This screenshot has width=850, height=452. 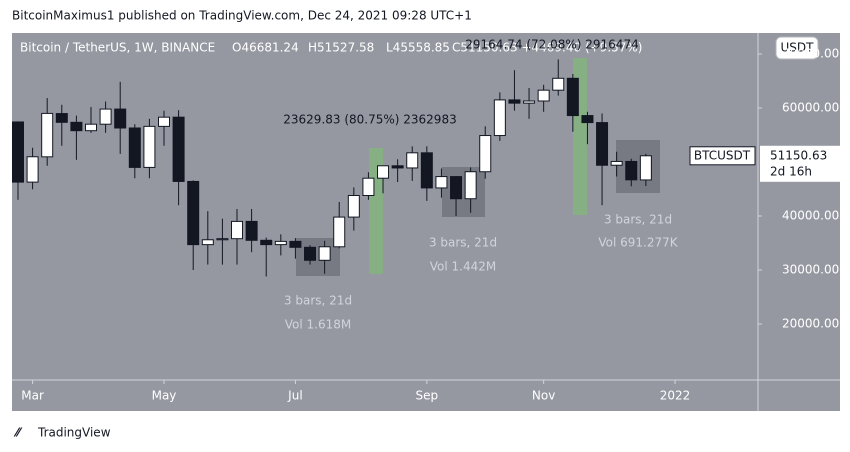 I want to click on x-tick-label: Jul, so click(x=294, y=396).